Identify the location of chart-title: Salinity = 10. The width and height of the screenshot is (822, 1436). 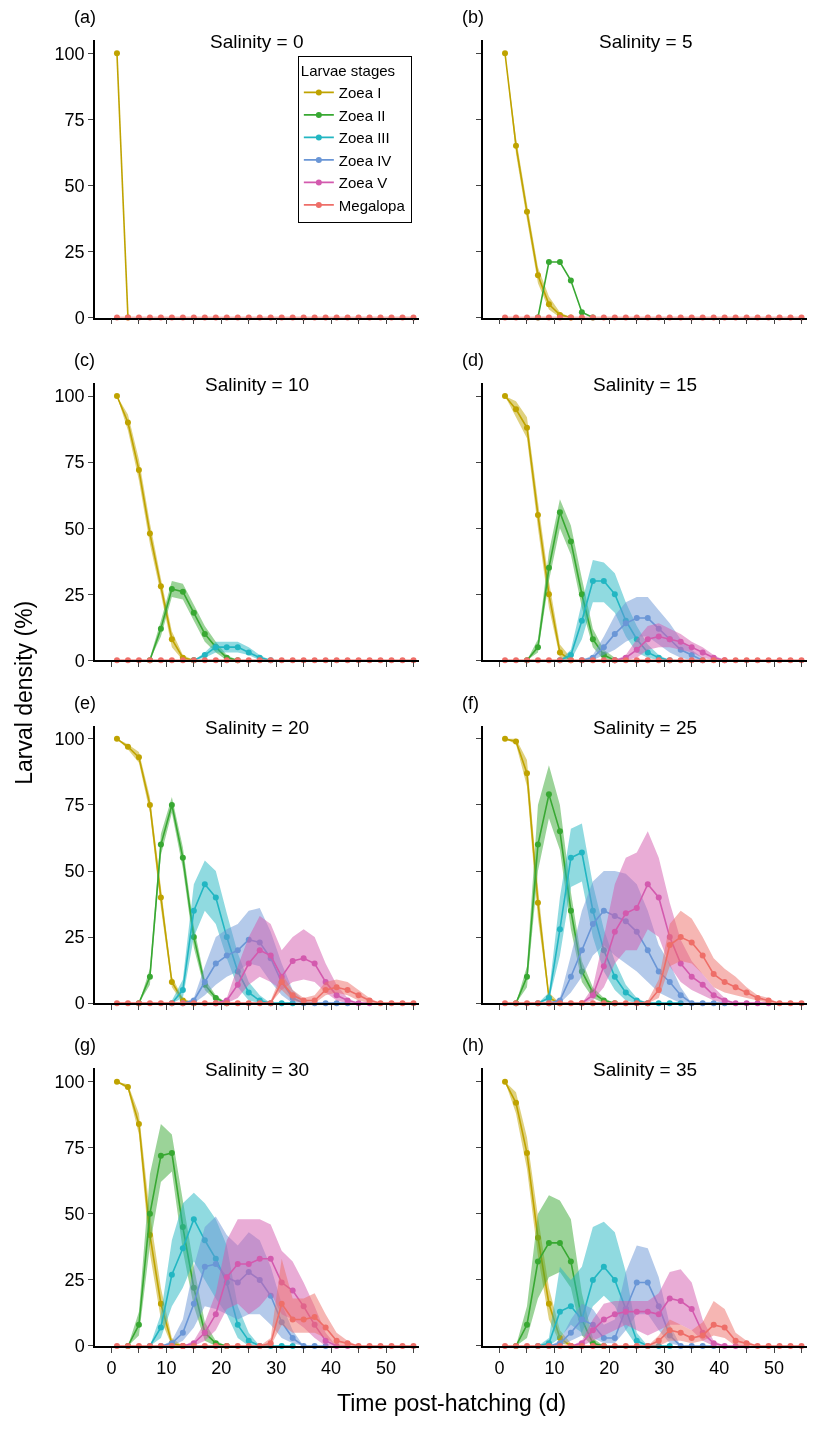
(257, 384).